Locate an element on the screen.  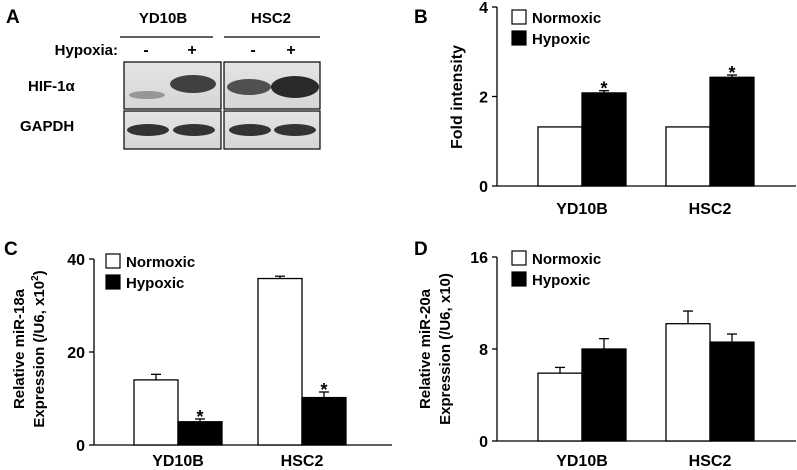
band-gapdh-lane3 is located at coordinates (250, 130).